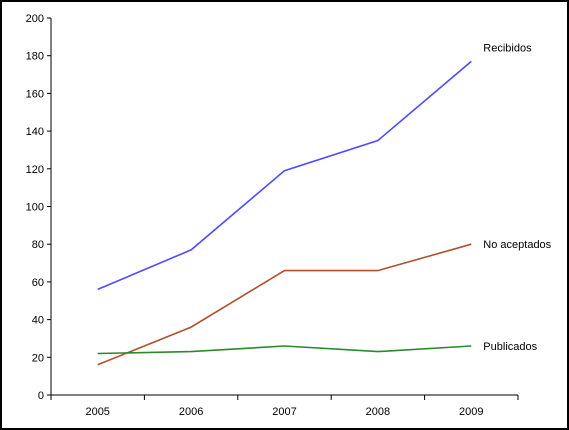 The width and height of the screenshot is (569, 430). Describe the element at coordinates (97, 412) in the screenshot. I see `x-tick-label: 2005` at that location.